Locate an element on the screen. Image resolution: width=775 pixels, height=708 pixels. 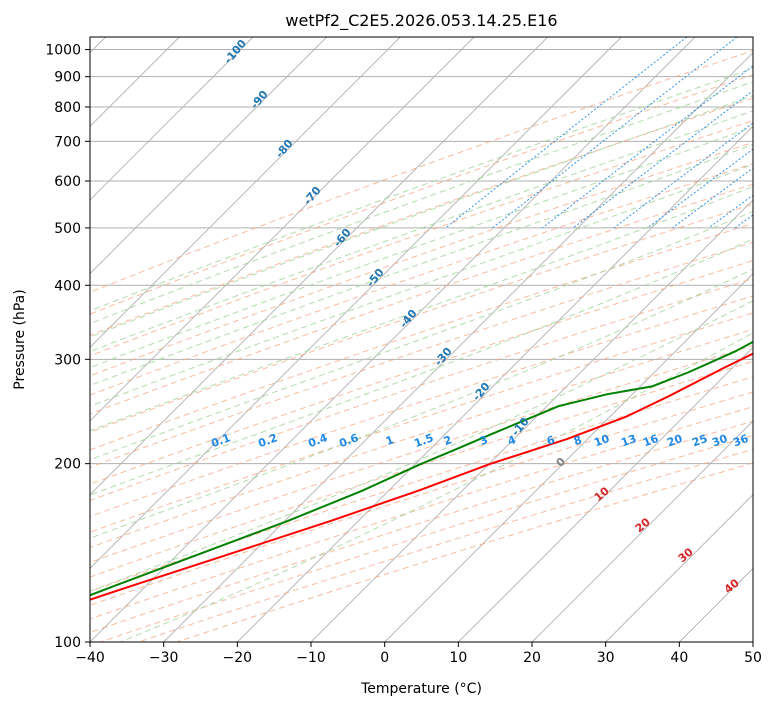
chart-title: wetPf2_C2E5.2026.053.14.25.E16 is located at coordinates (421, 21).